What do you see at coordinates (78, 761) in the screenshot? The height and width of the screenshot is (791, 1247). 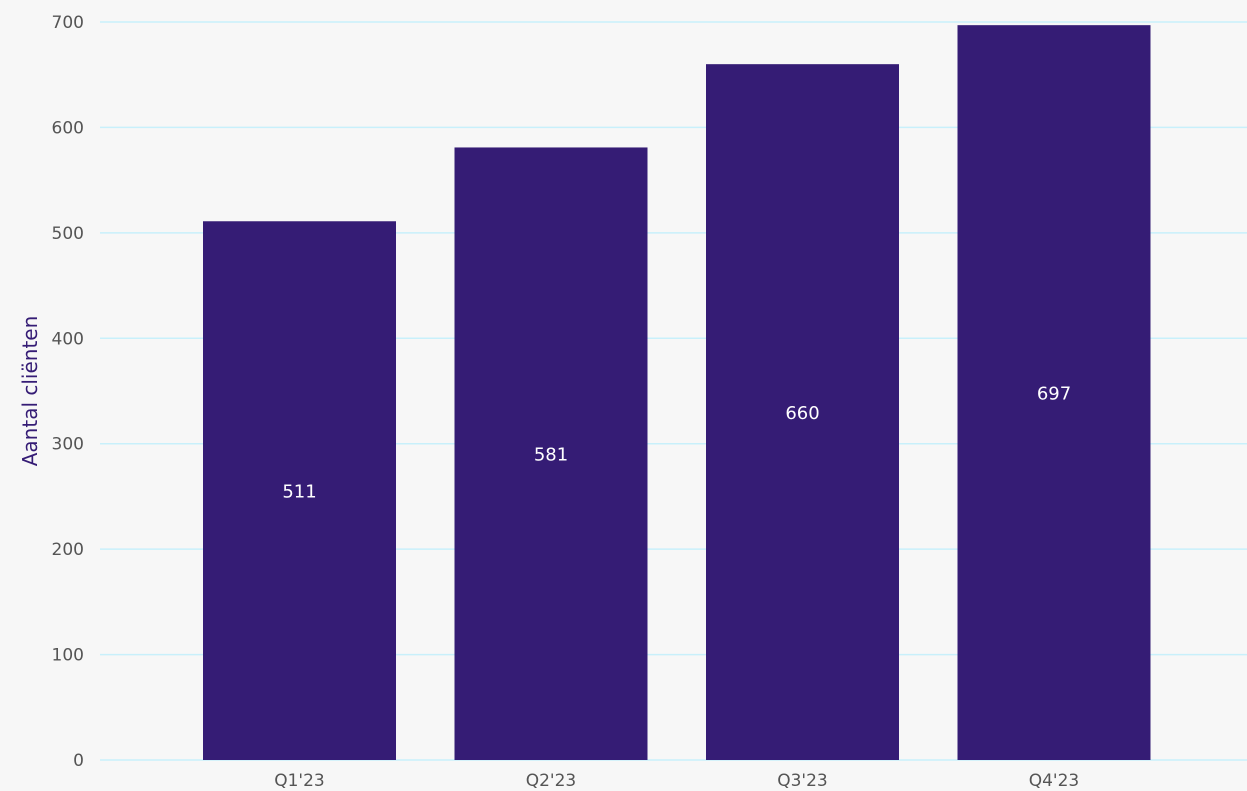 I see `y-tick-label: 0` at bounding box center [78, 761].